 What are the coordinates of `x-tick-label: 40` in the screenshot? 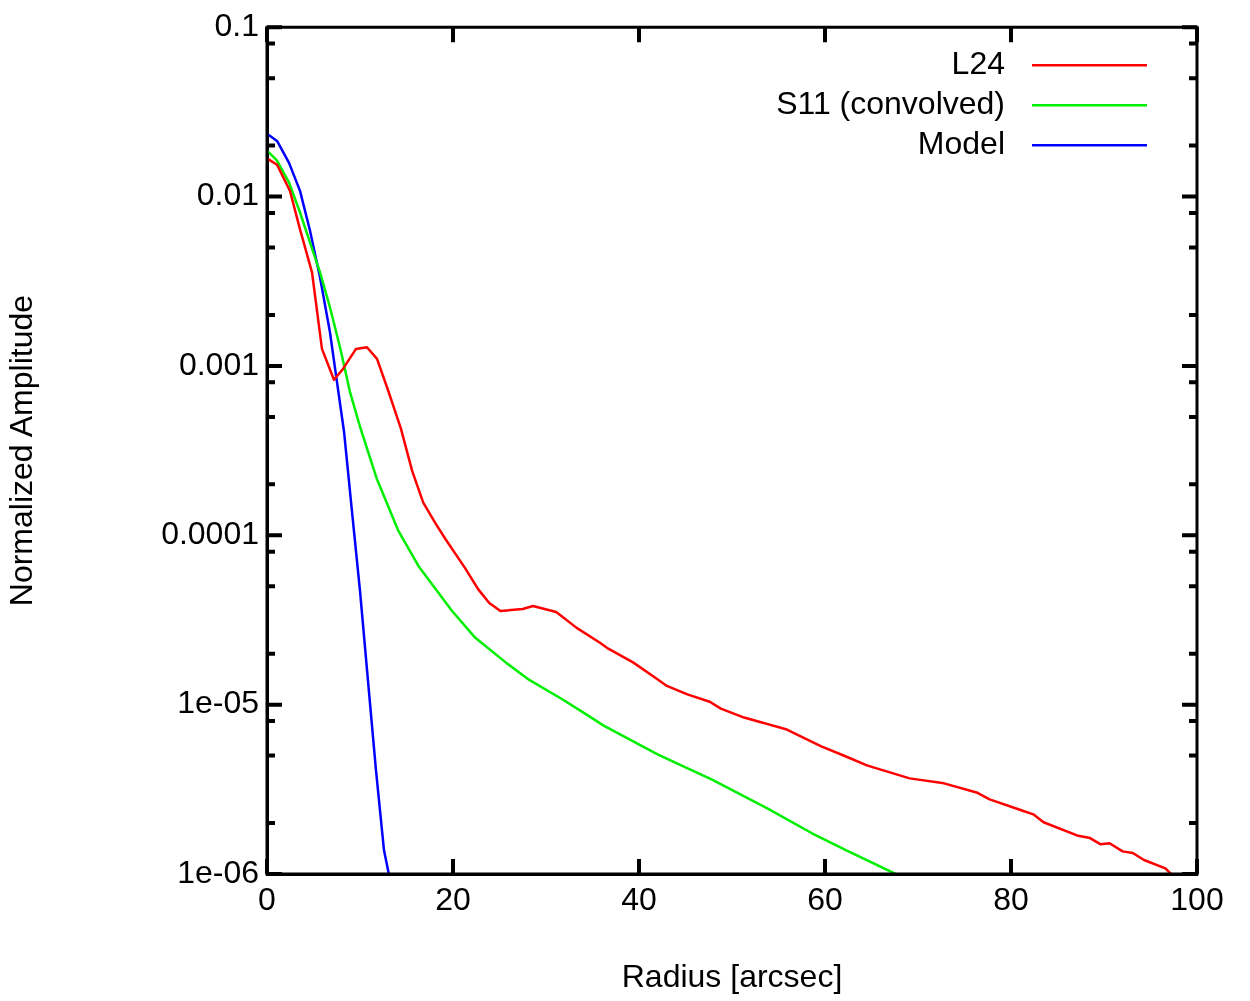 It's located at (639, 899).